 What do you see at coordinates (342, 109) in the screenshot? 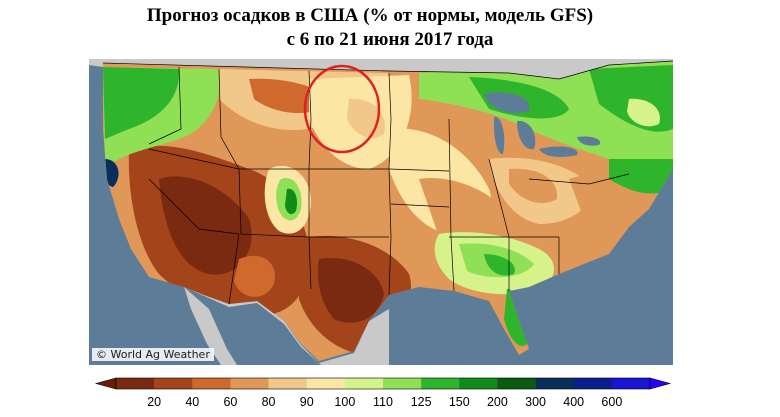
I see `highlight-circle` at bounding box center [342, 109].